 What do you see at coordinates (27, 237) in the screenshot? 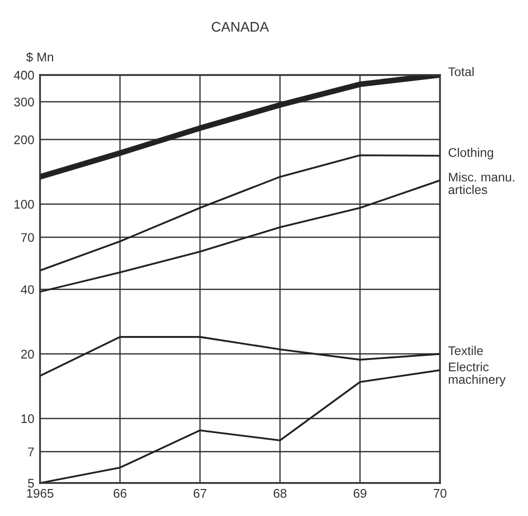
I see `y-tick-label: 70` at bounding box center [27, 237].